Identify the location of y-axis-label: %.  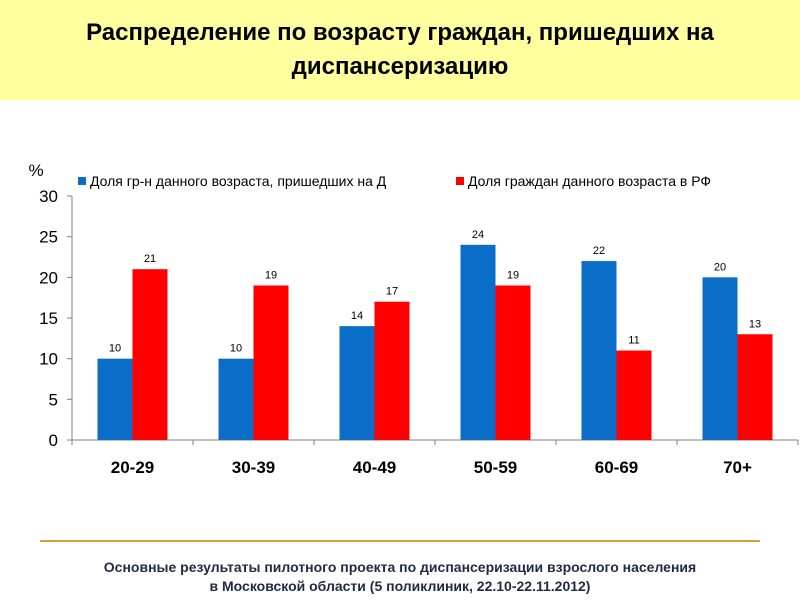
(35, 170).